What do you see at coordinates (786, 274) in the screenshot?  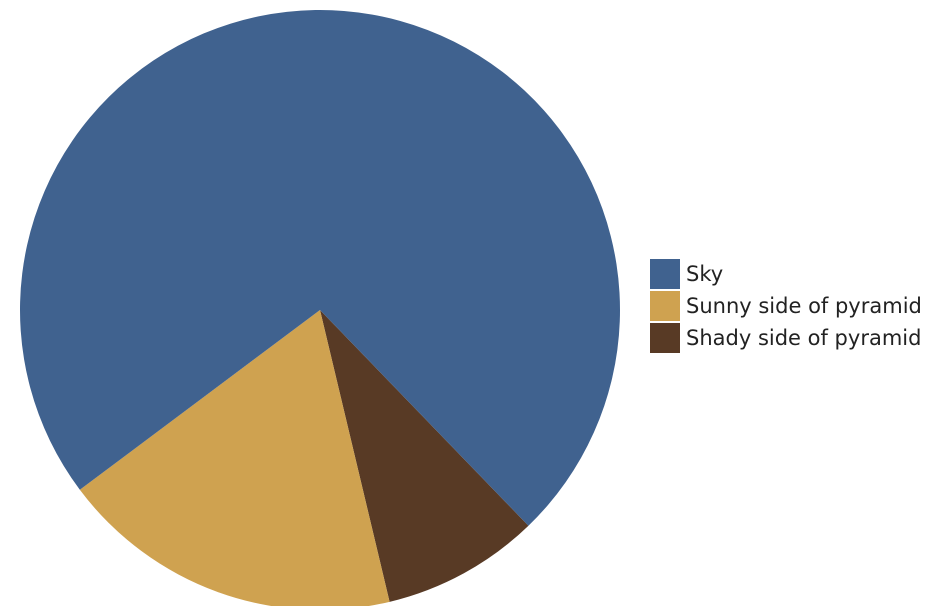 I see `legend-item-sky: Sky` at bounding box center [786, 274].